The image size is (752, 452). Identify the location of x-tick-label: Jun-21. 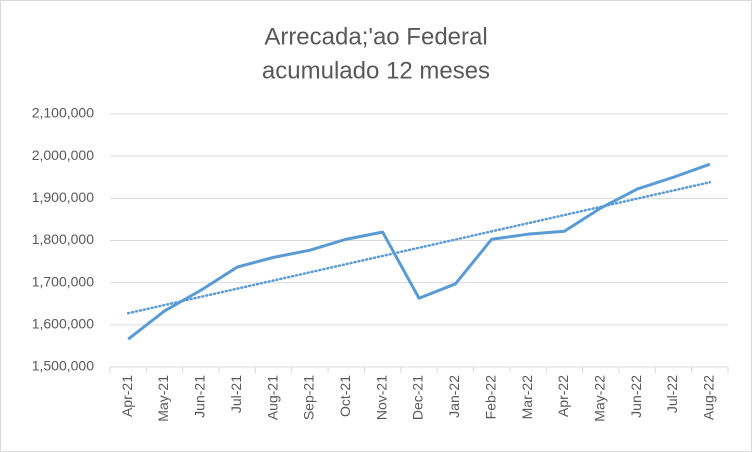
(200, 396).